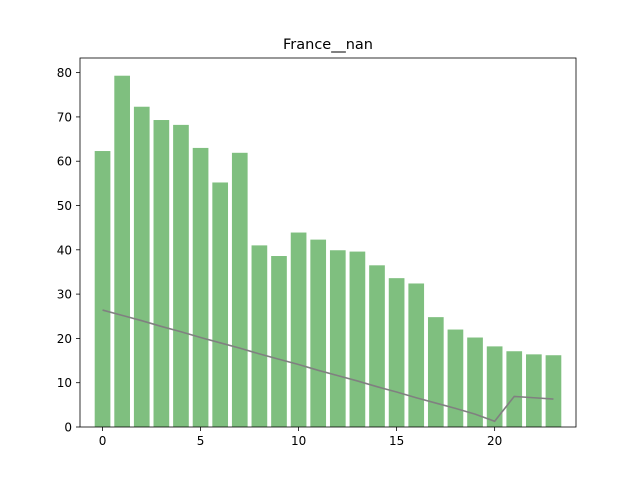 The image size is (640, 480). Describe the element at coordinates (64, 117) in the screenshot. I see `y-tick-label: 70` at that location.